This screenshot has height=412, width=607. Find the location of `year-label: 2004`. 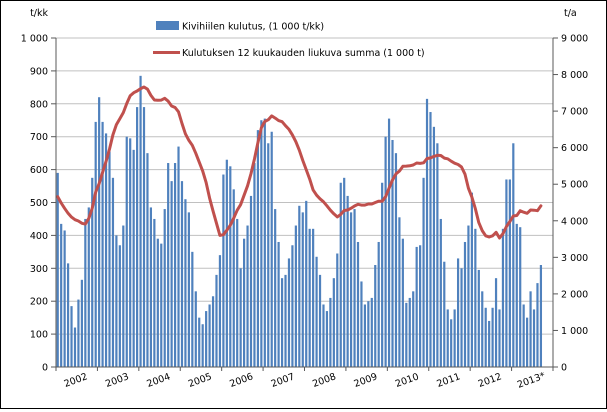

year-label: 2004 is located at coordinates (158, 380).